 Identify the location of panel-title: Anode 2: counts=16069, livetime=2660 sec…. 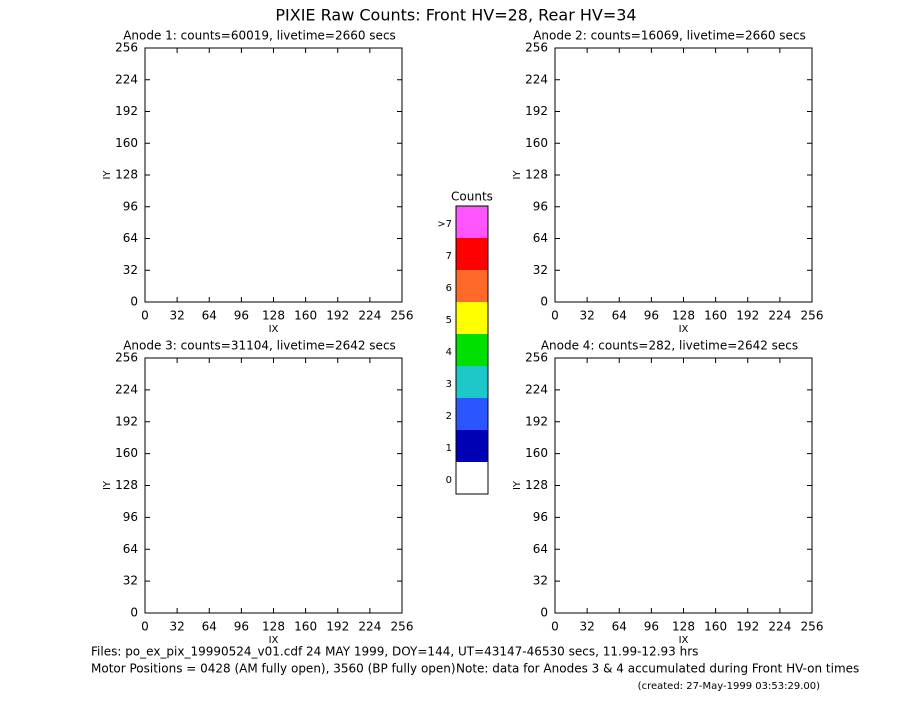
(669, 36).